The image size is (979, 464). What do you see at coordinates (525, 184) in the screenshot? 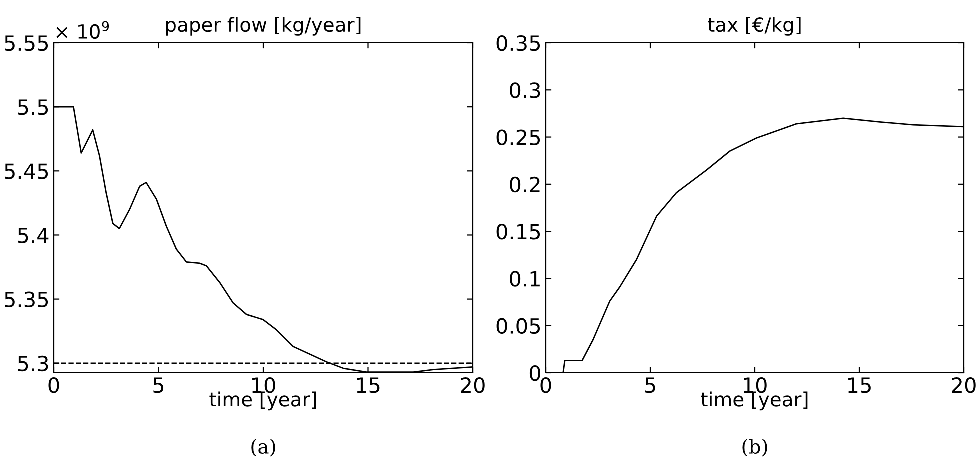
I see `y-tick-label: 0.2` at bounding box center [525, 184].